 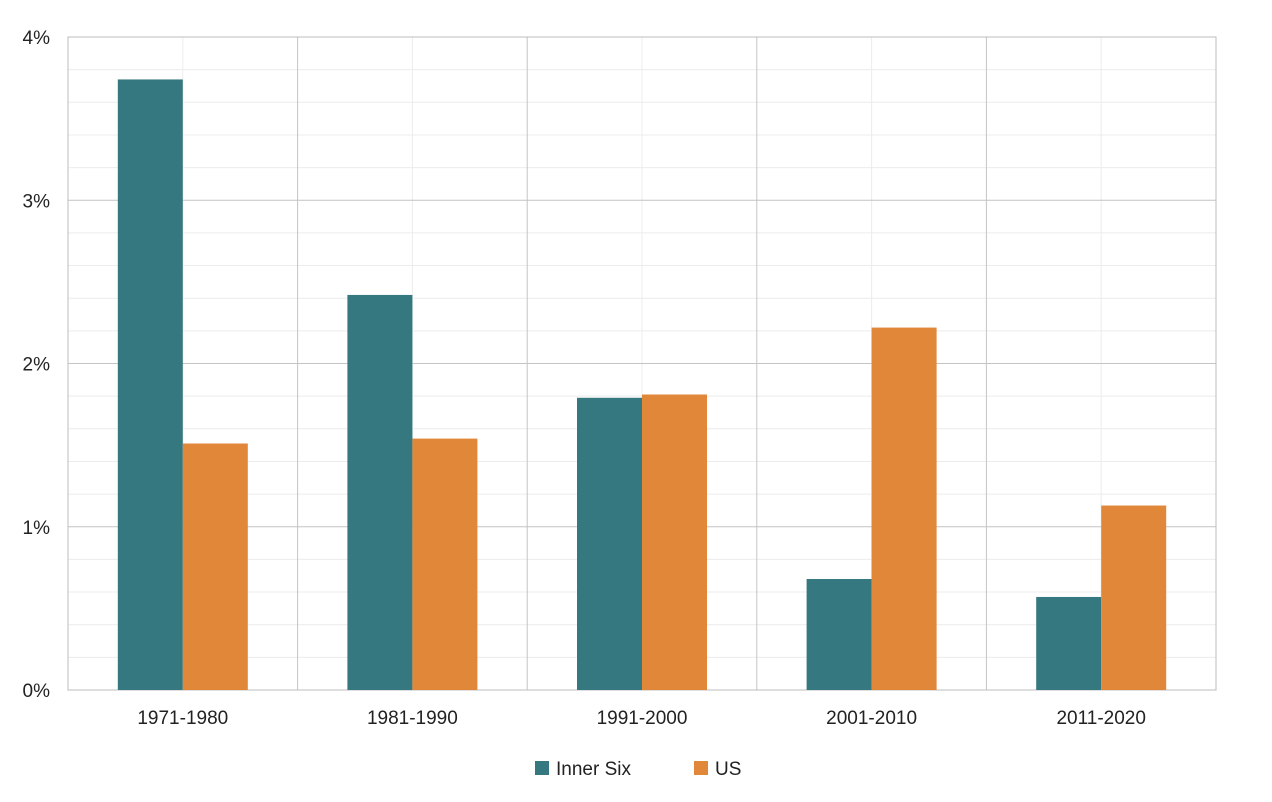 I want to click on y-tick-label: 2%, so click(x=37, y=365).